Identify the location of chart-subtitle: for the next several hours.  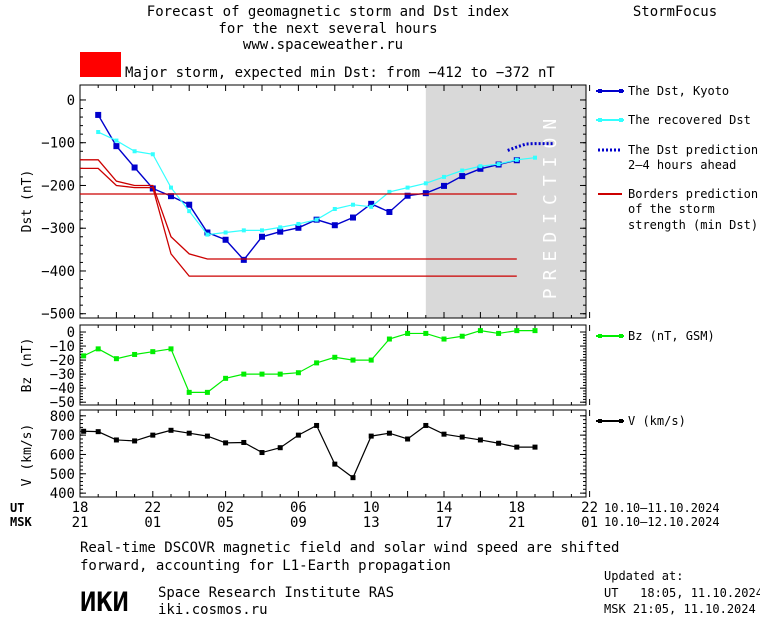
(327, 29).